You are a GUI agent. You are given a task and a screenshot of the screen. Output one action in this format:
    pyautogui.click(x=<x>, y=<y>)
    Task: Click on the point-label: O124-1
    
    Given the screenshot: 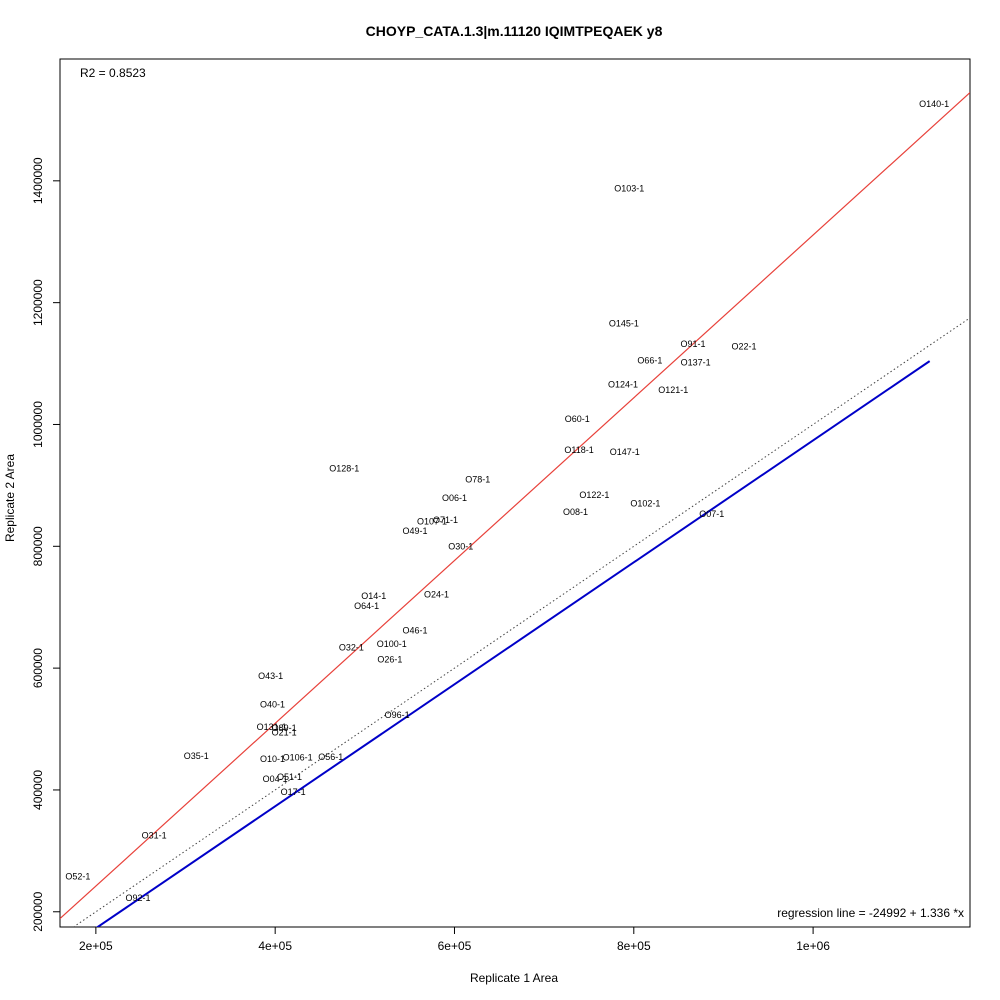 What is the action you would take?
    pyautogui.click(x=623, y=384)
    